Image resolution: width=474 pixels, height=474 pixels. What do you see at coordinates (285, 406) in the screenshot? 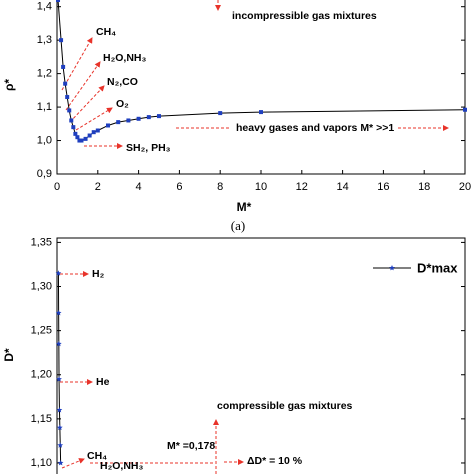
I see `annotation: compressible gas mixtures` at bounding box center [285, 406].